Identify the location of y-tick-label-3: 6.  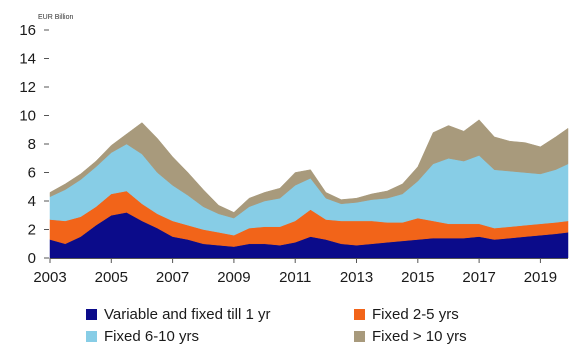
(32, 173).